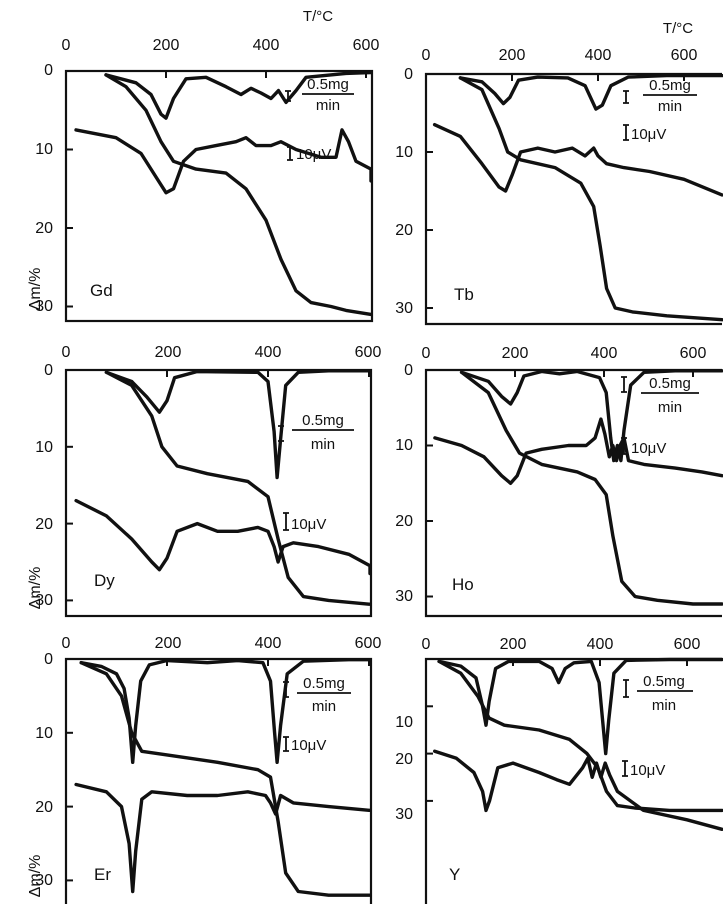 Image resolution: width=723 pixels, height=905 pixels. I want to click on panel-tb-x-tick-0: 0, so click(426, 55).